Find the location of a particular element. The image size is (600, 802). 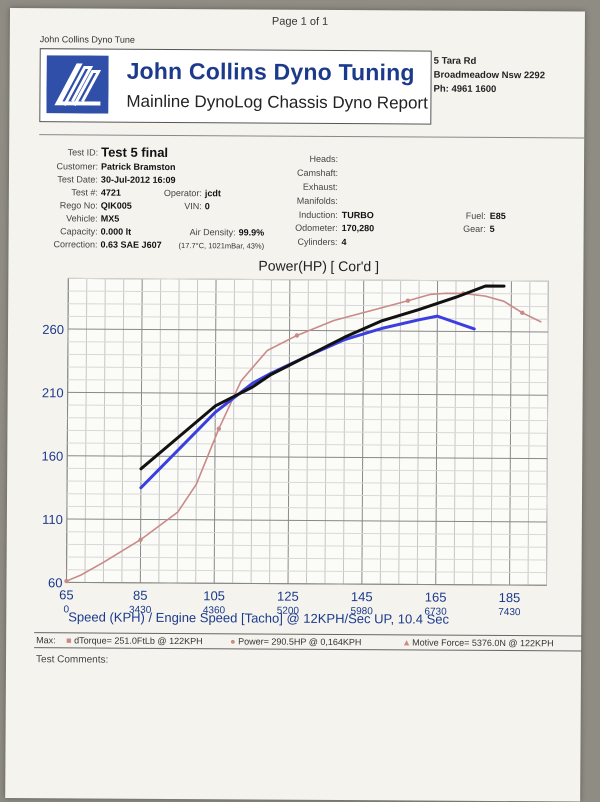

test-comments-label: Test Comments: is located at coordinates (72, 660).